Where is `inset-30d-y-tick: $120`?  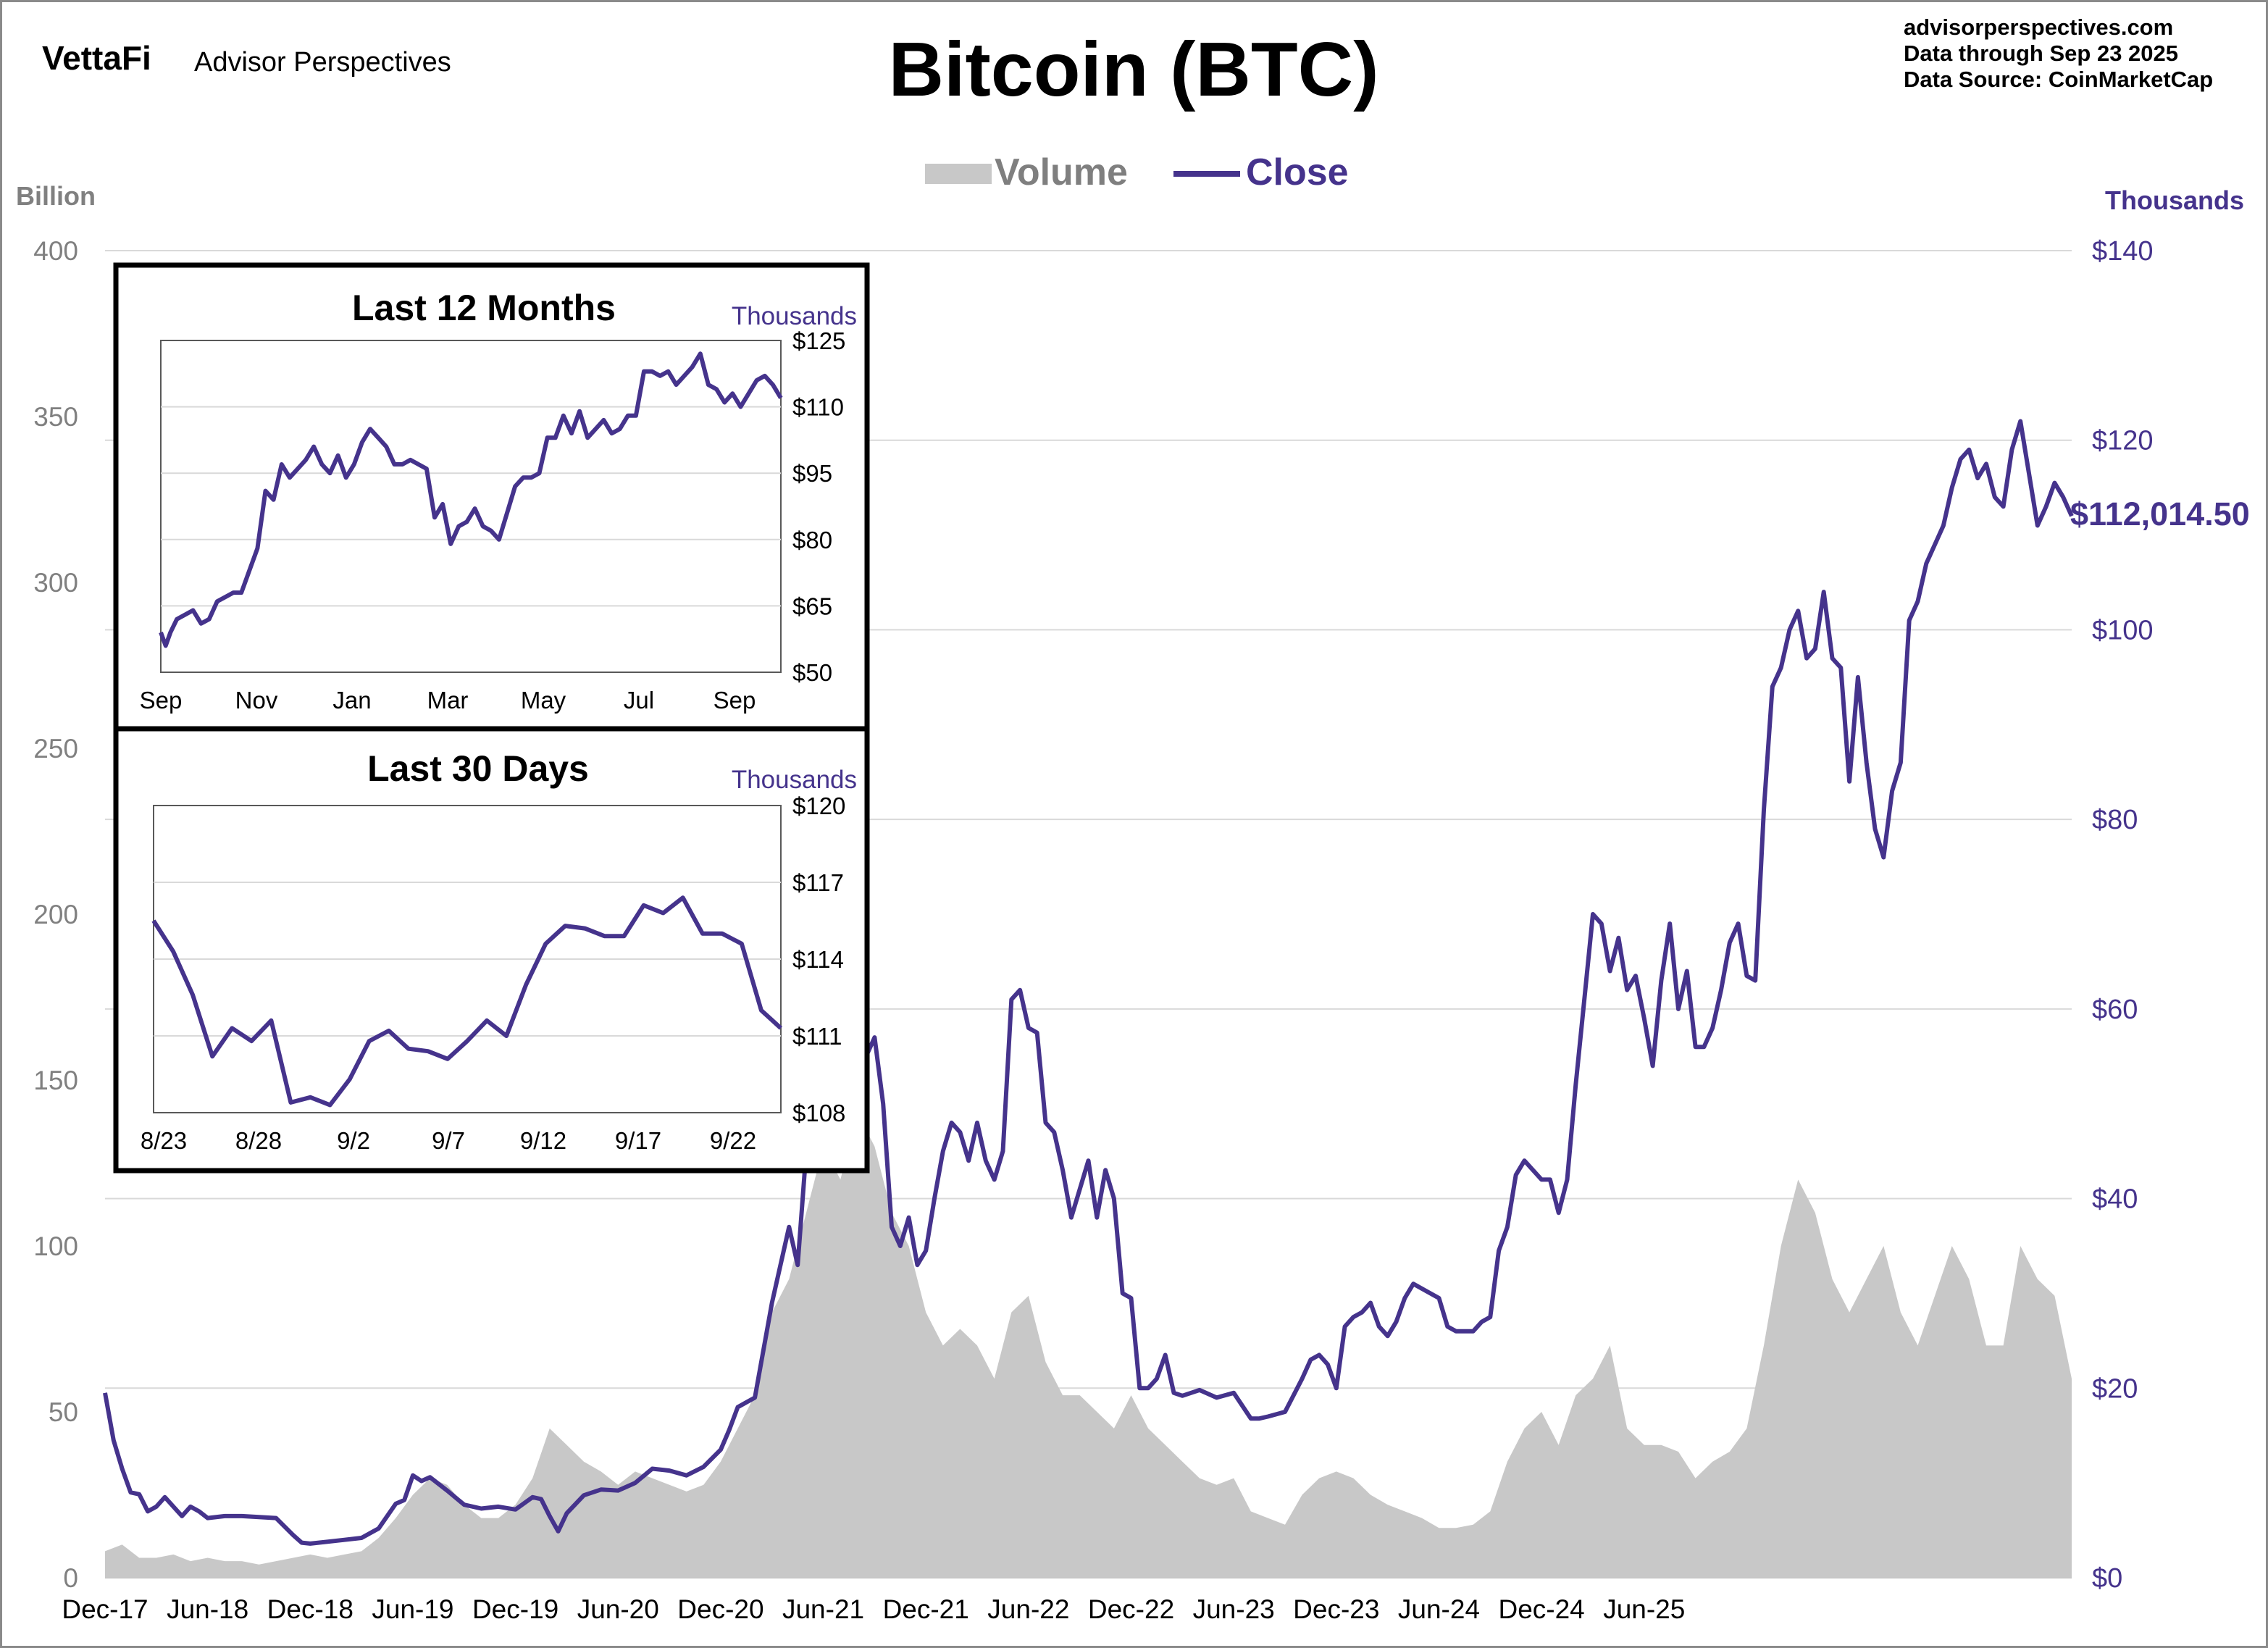
inset-30d-y-tick: $120 is located at coordinates (818, 805).